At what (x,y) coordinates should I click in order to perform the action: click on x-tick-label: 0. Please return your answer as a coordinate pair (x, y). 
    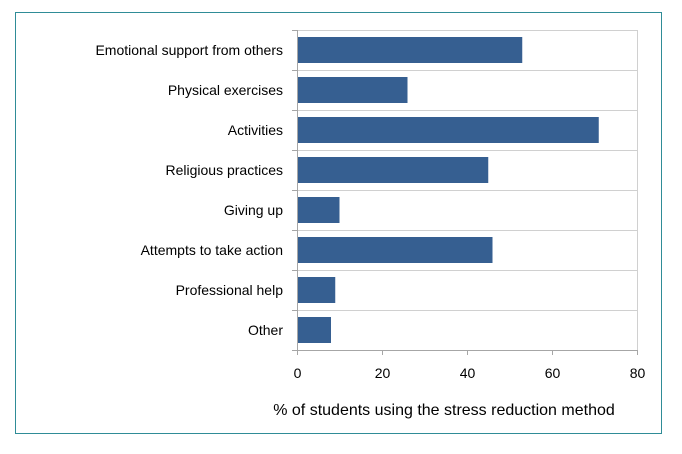
    Looking at the image, I should click on (298, 373).